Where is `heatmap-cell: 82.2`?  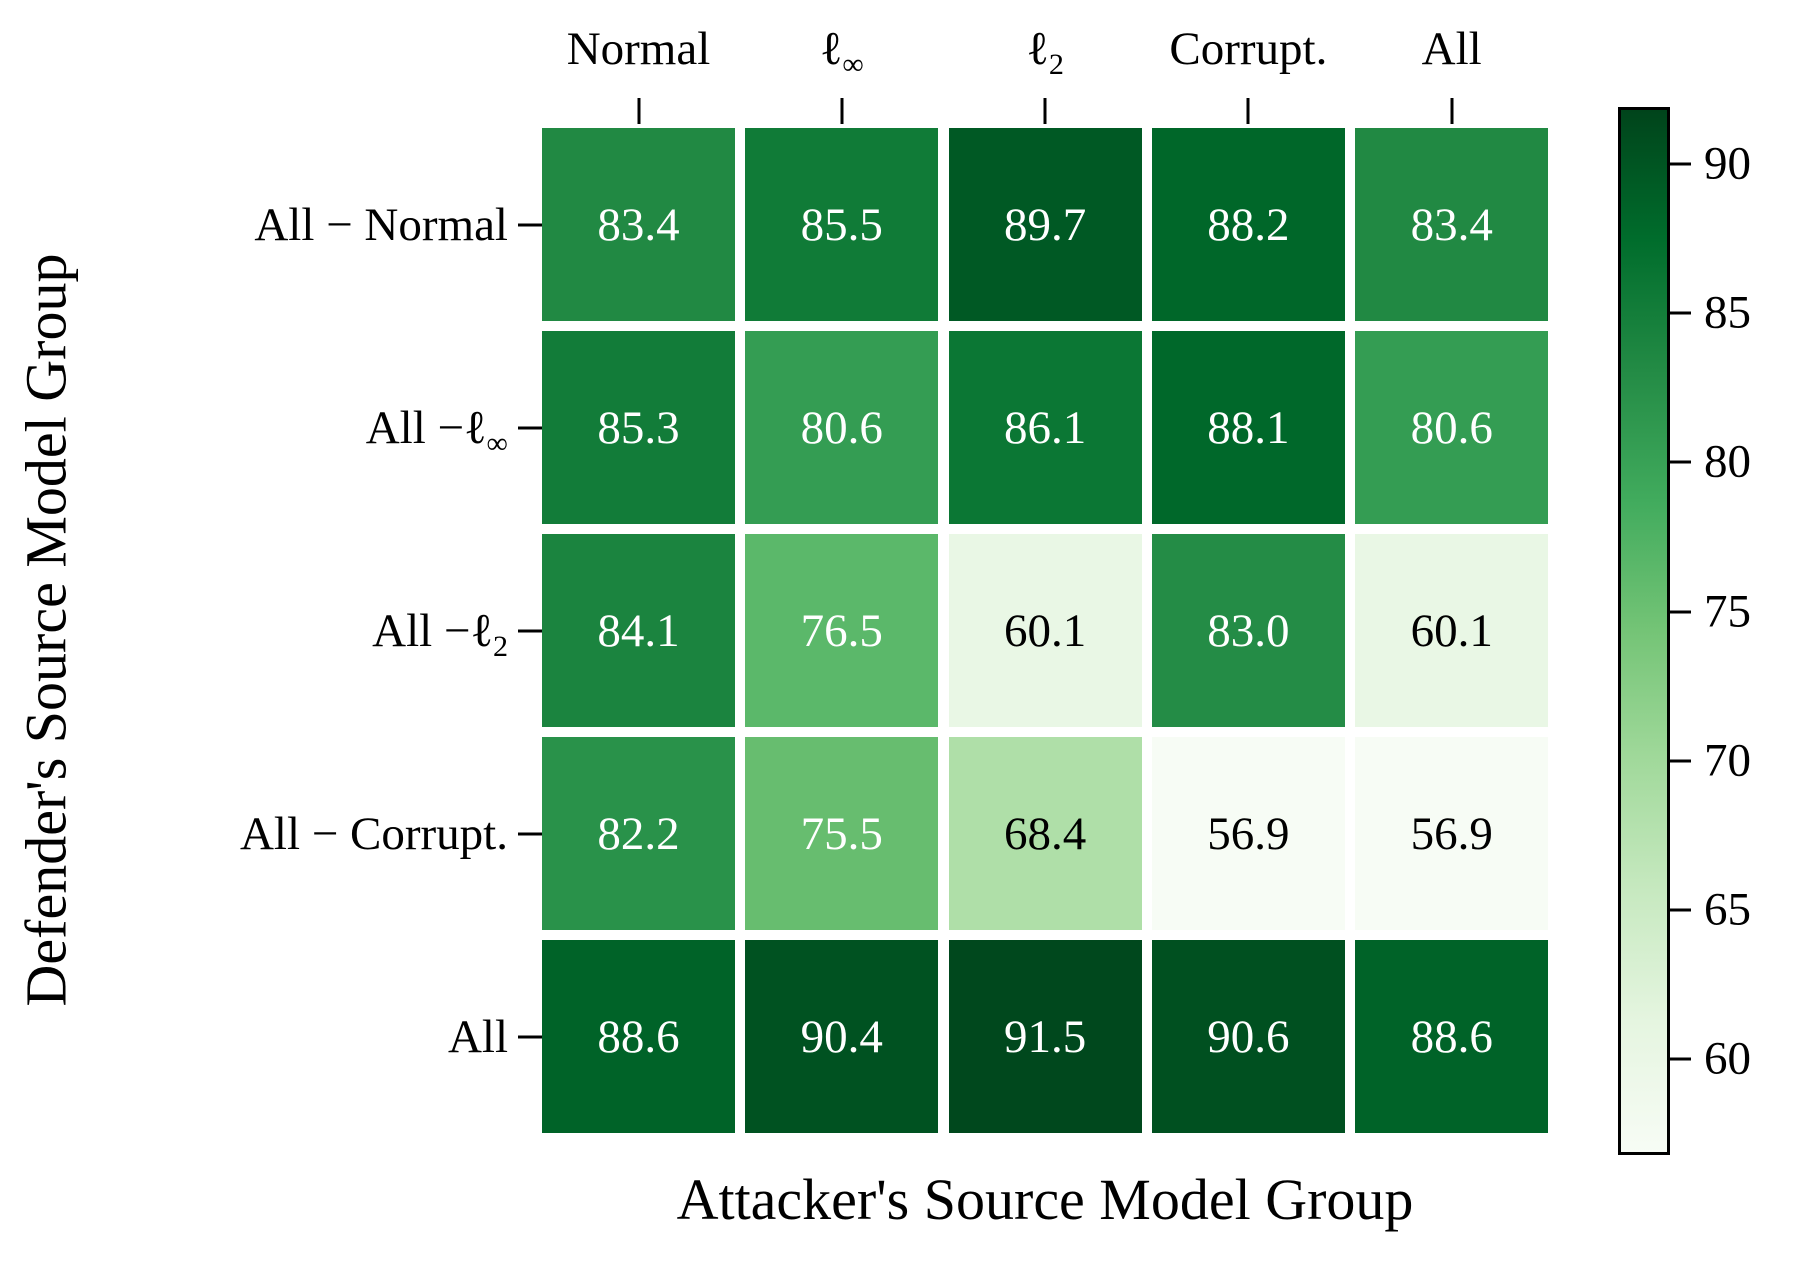
heatmap-cell: 82.2 is located at coordinates (638, 833).